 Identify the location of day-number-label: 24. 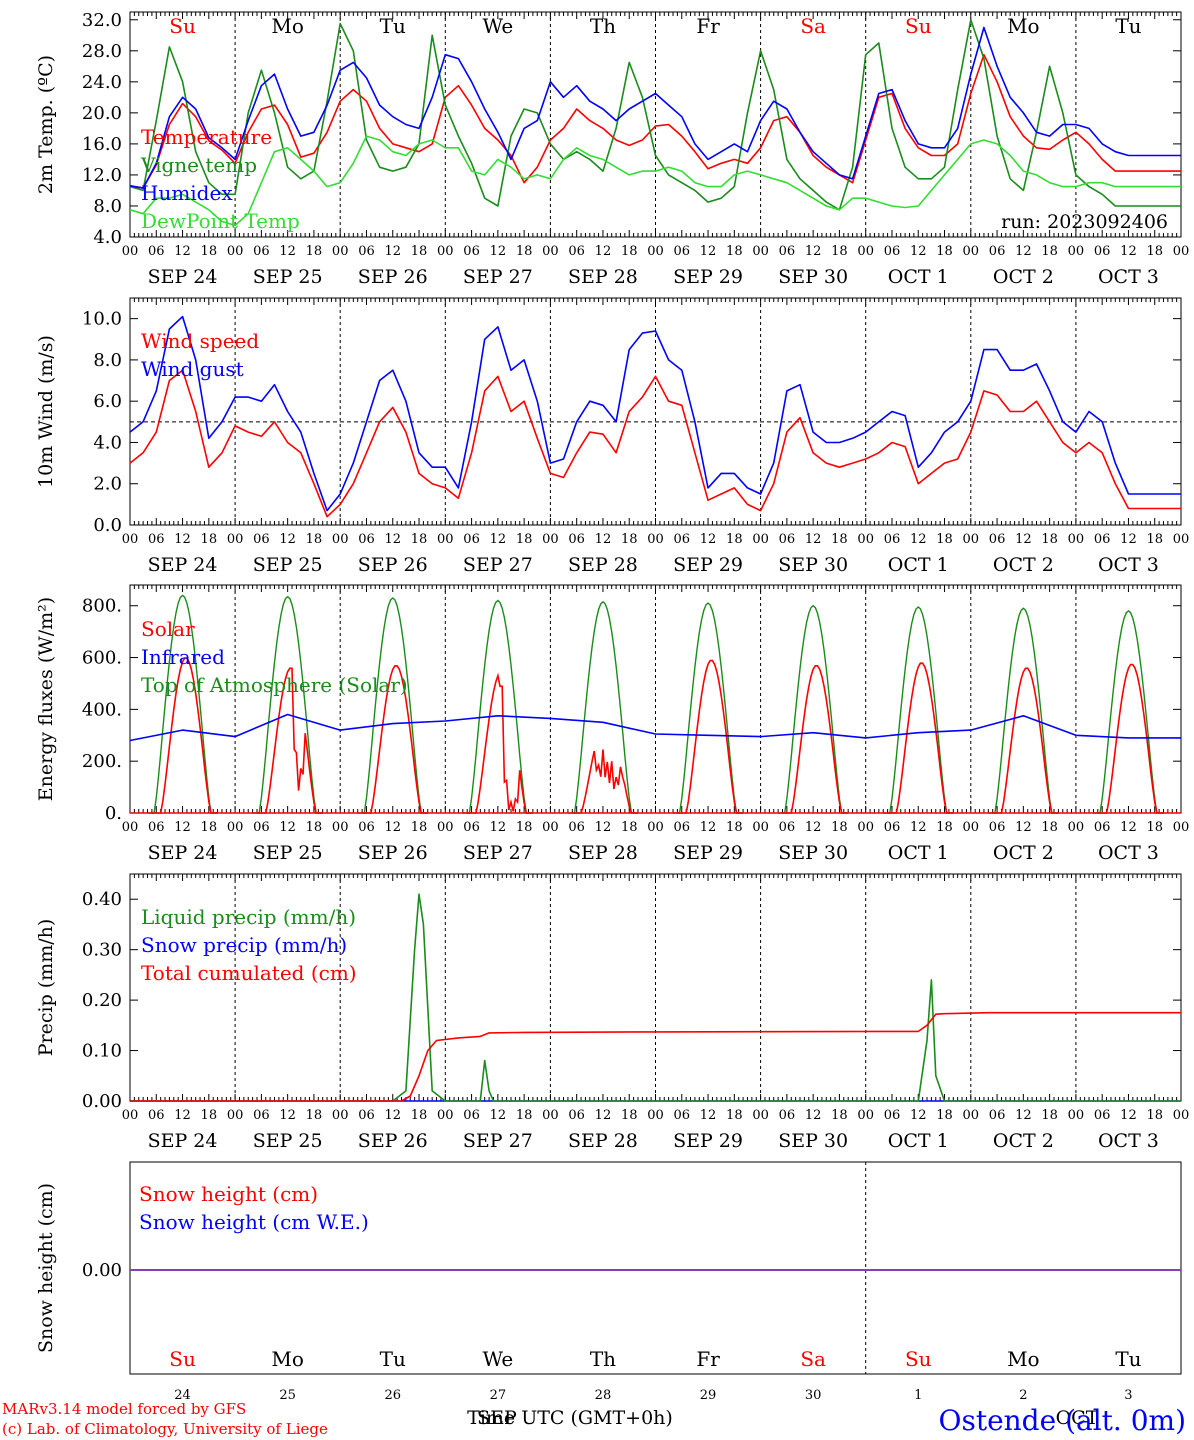
(182, 1395).